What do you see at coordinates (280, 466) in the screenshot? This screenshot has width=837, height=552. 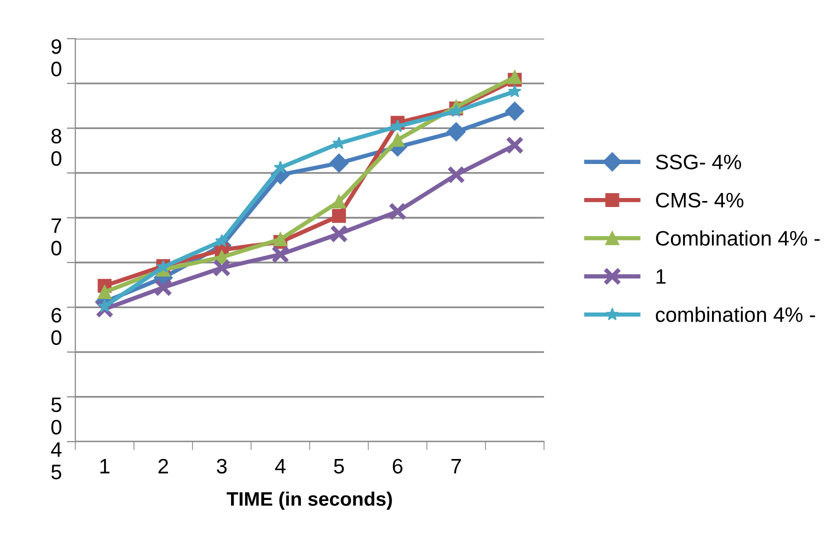 I see `x-tick-label: 4` at bounding box center [280, 466].